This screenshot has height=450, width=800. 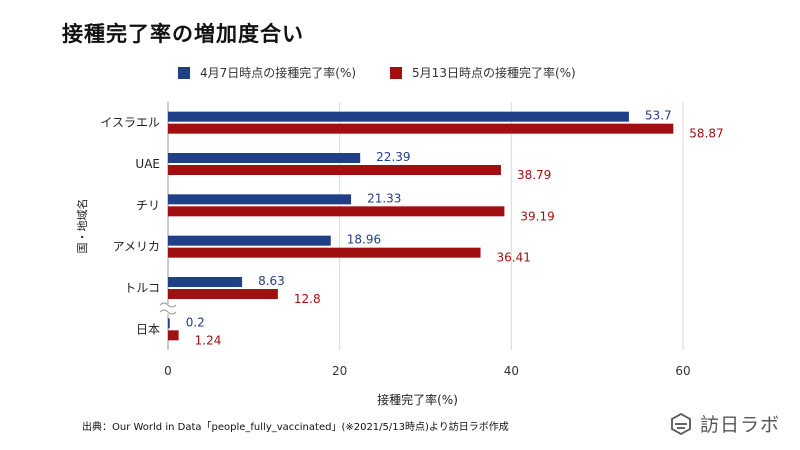 What do you see at coordinates (184, 72) in the screenshot?
I see `legend-swatch-series1` at bounding box center [184, 72].